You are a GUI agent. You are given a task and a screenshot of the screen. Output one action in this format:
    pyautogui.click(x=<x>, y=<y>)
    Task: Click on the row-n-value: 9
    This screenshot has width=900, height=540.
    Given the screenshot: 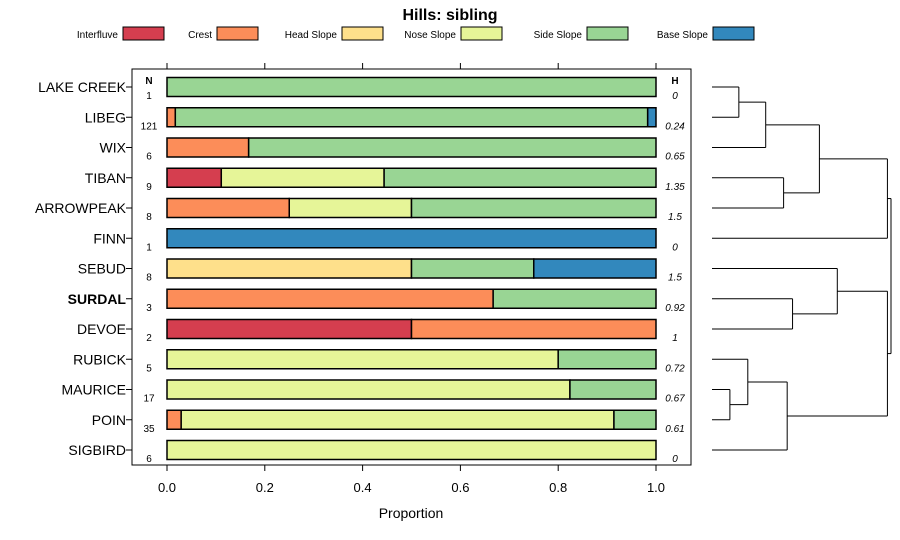 What is the action you would take?
    pyautogui.click(x=149, y=187)
    